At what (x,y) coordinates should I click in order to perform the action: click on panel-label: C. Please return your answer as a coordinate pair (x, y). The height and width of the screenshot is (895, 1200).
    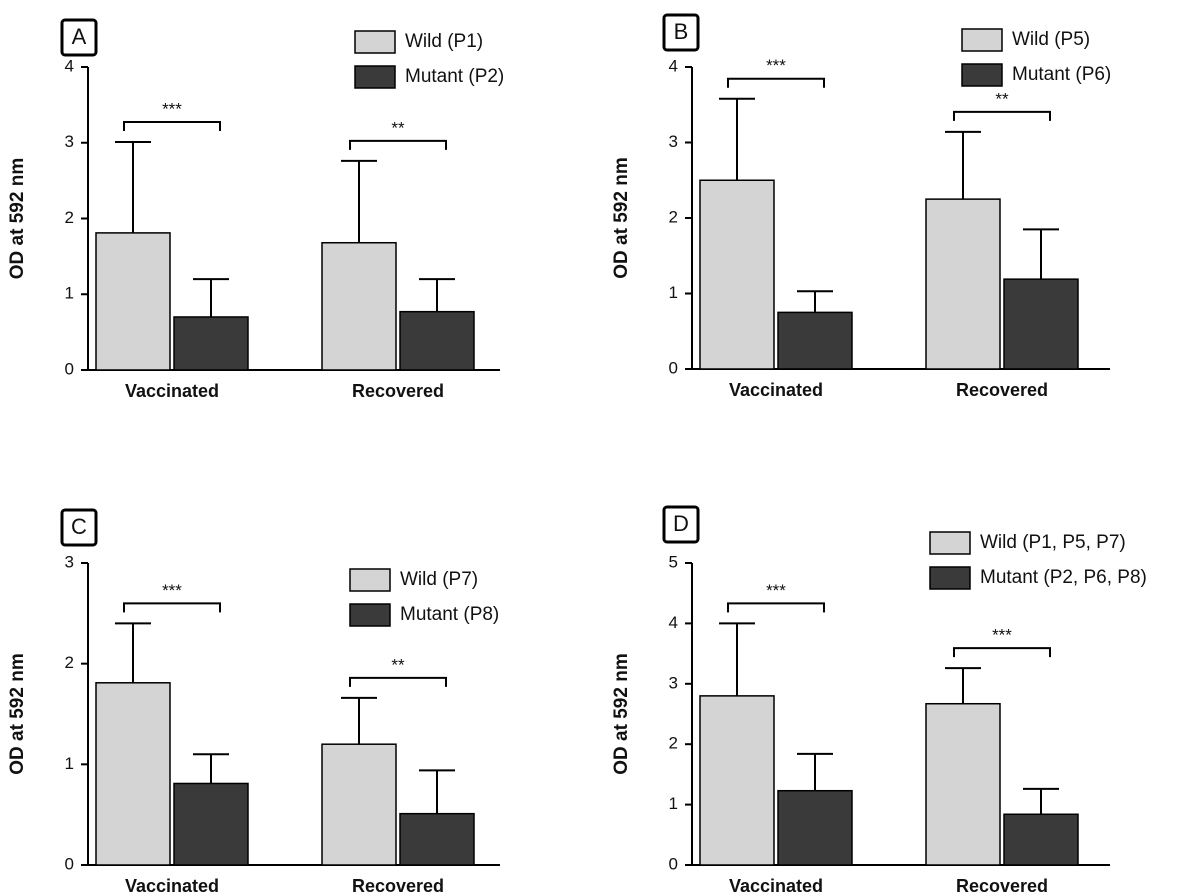
    Looking at the image, I should click on (79, 526).